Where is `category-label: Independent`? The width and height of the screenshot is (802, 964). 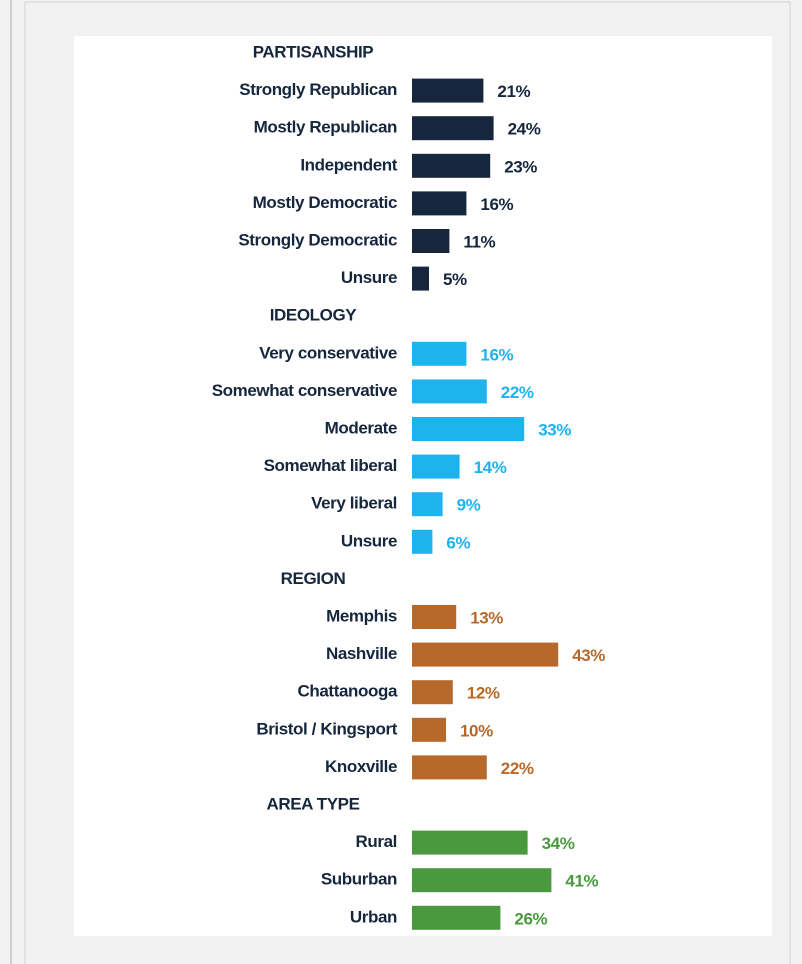 category-label: Independent is located at coordinates (348, 164).